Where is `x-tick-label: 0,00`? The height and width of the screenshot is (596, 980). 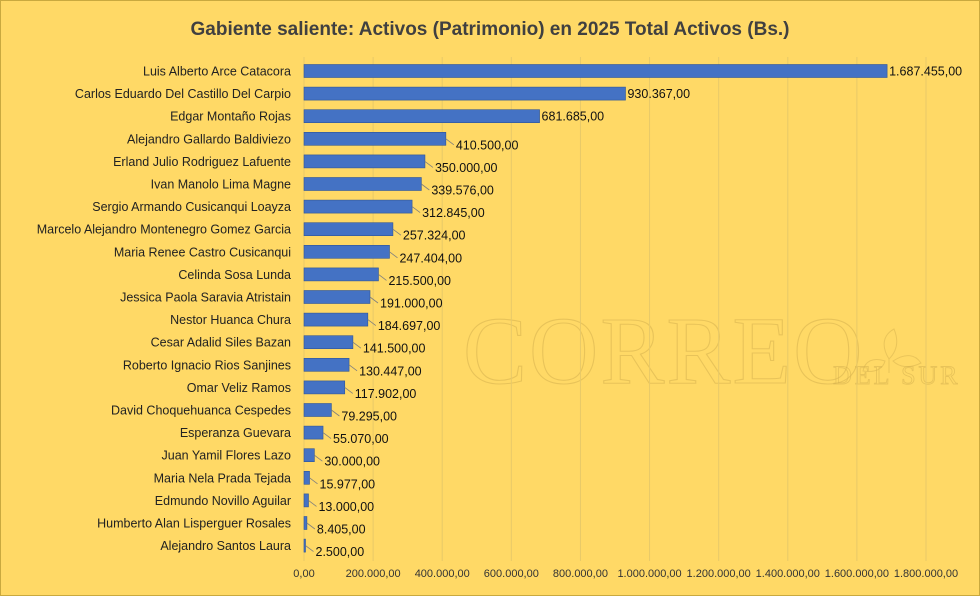
x-tick-label: 0,00 is located at coordinates (303, 574).